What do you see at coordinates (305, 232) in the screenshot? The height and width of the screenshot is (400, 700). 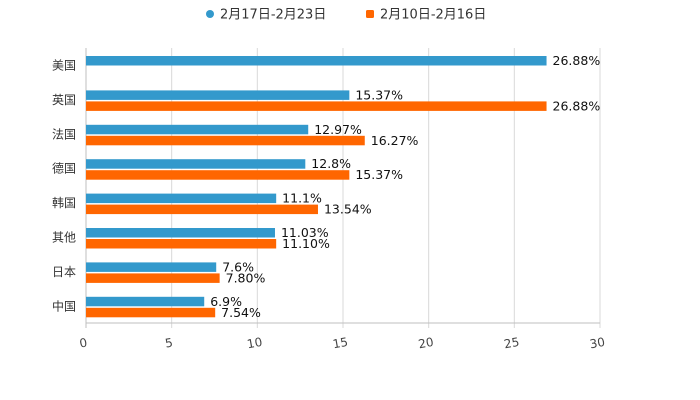 I see `data-label: 11.03%` at bounding box center [305, 232].